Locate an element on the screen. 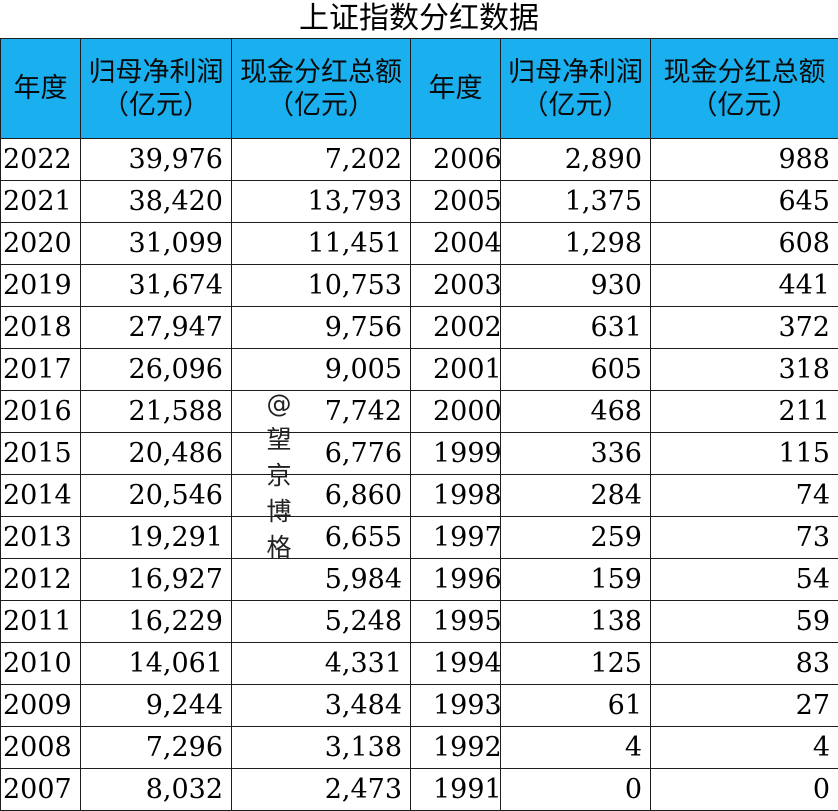  dividend-cell-left: 3,484 is located at coordinates (321, 705).